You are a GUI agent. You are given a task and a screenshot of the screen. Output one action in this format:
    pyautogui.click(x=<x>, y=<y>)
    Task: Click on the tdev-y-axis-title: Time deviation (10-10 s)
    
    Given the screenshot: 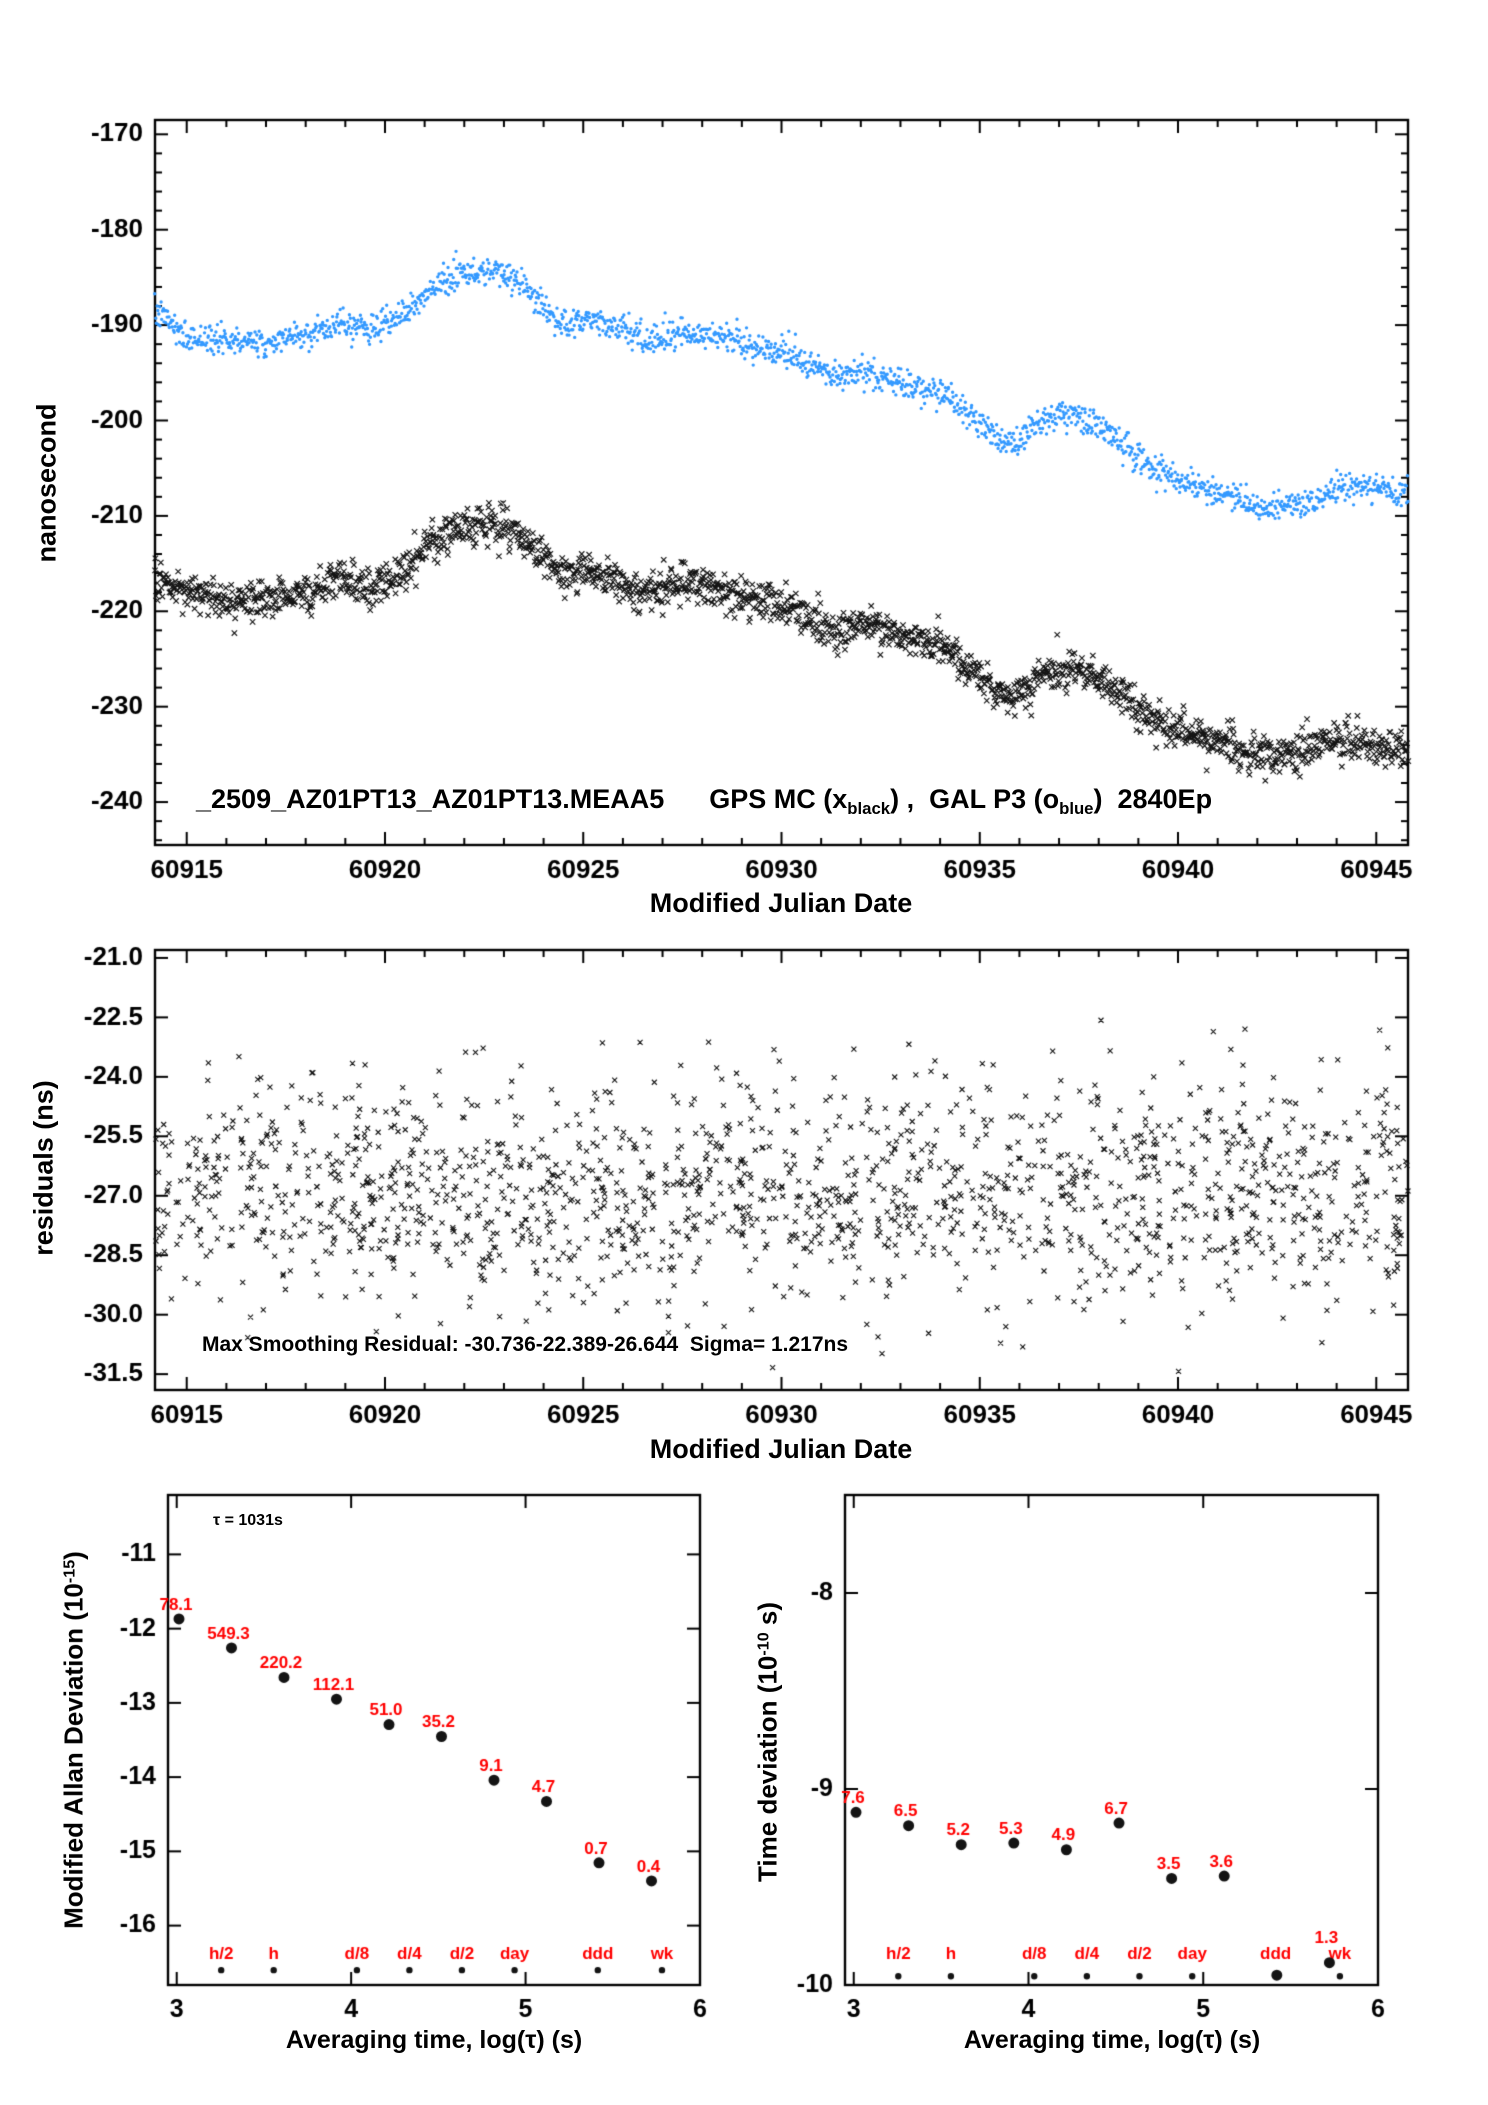 What is the action you would take?
    pyautogui.click(x=767, y=1742)
    